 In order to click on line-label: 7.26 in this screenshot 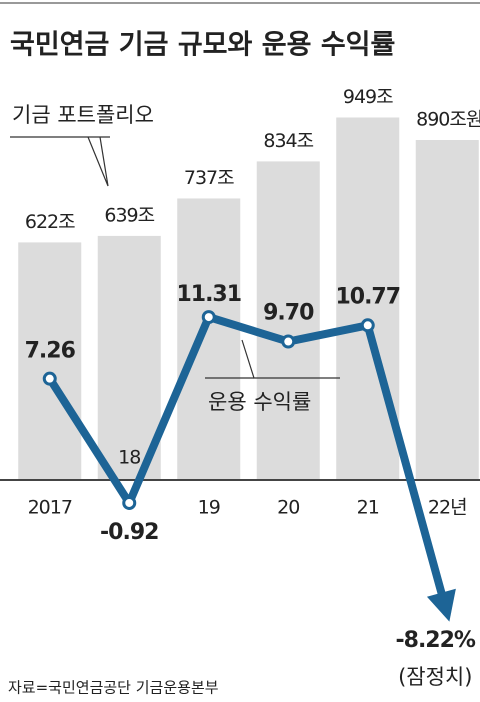, I will do `click(50, 351)`.